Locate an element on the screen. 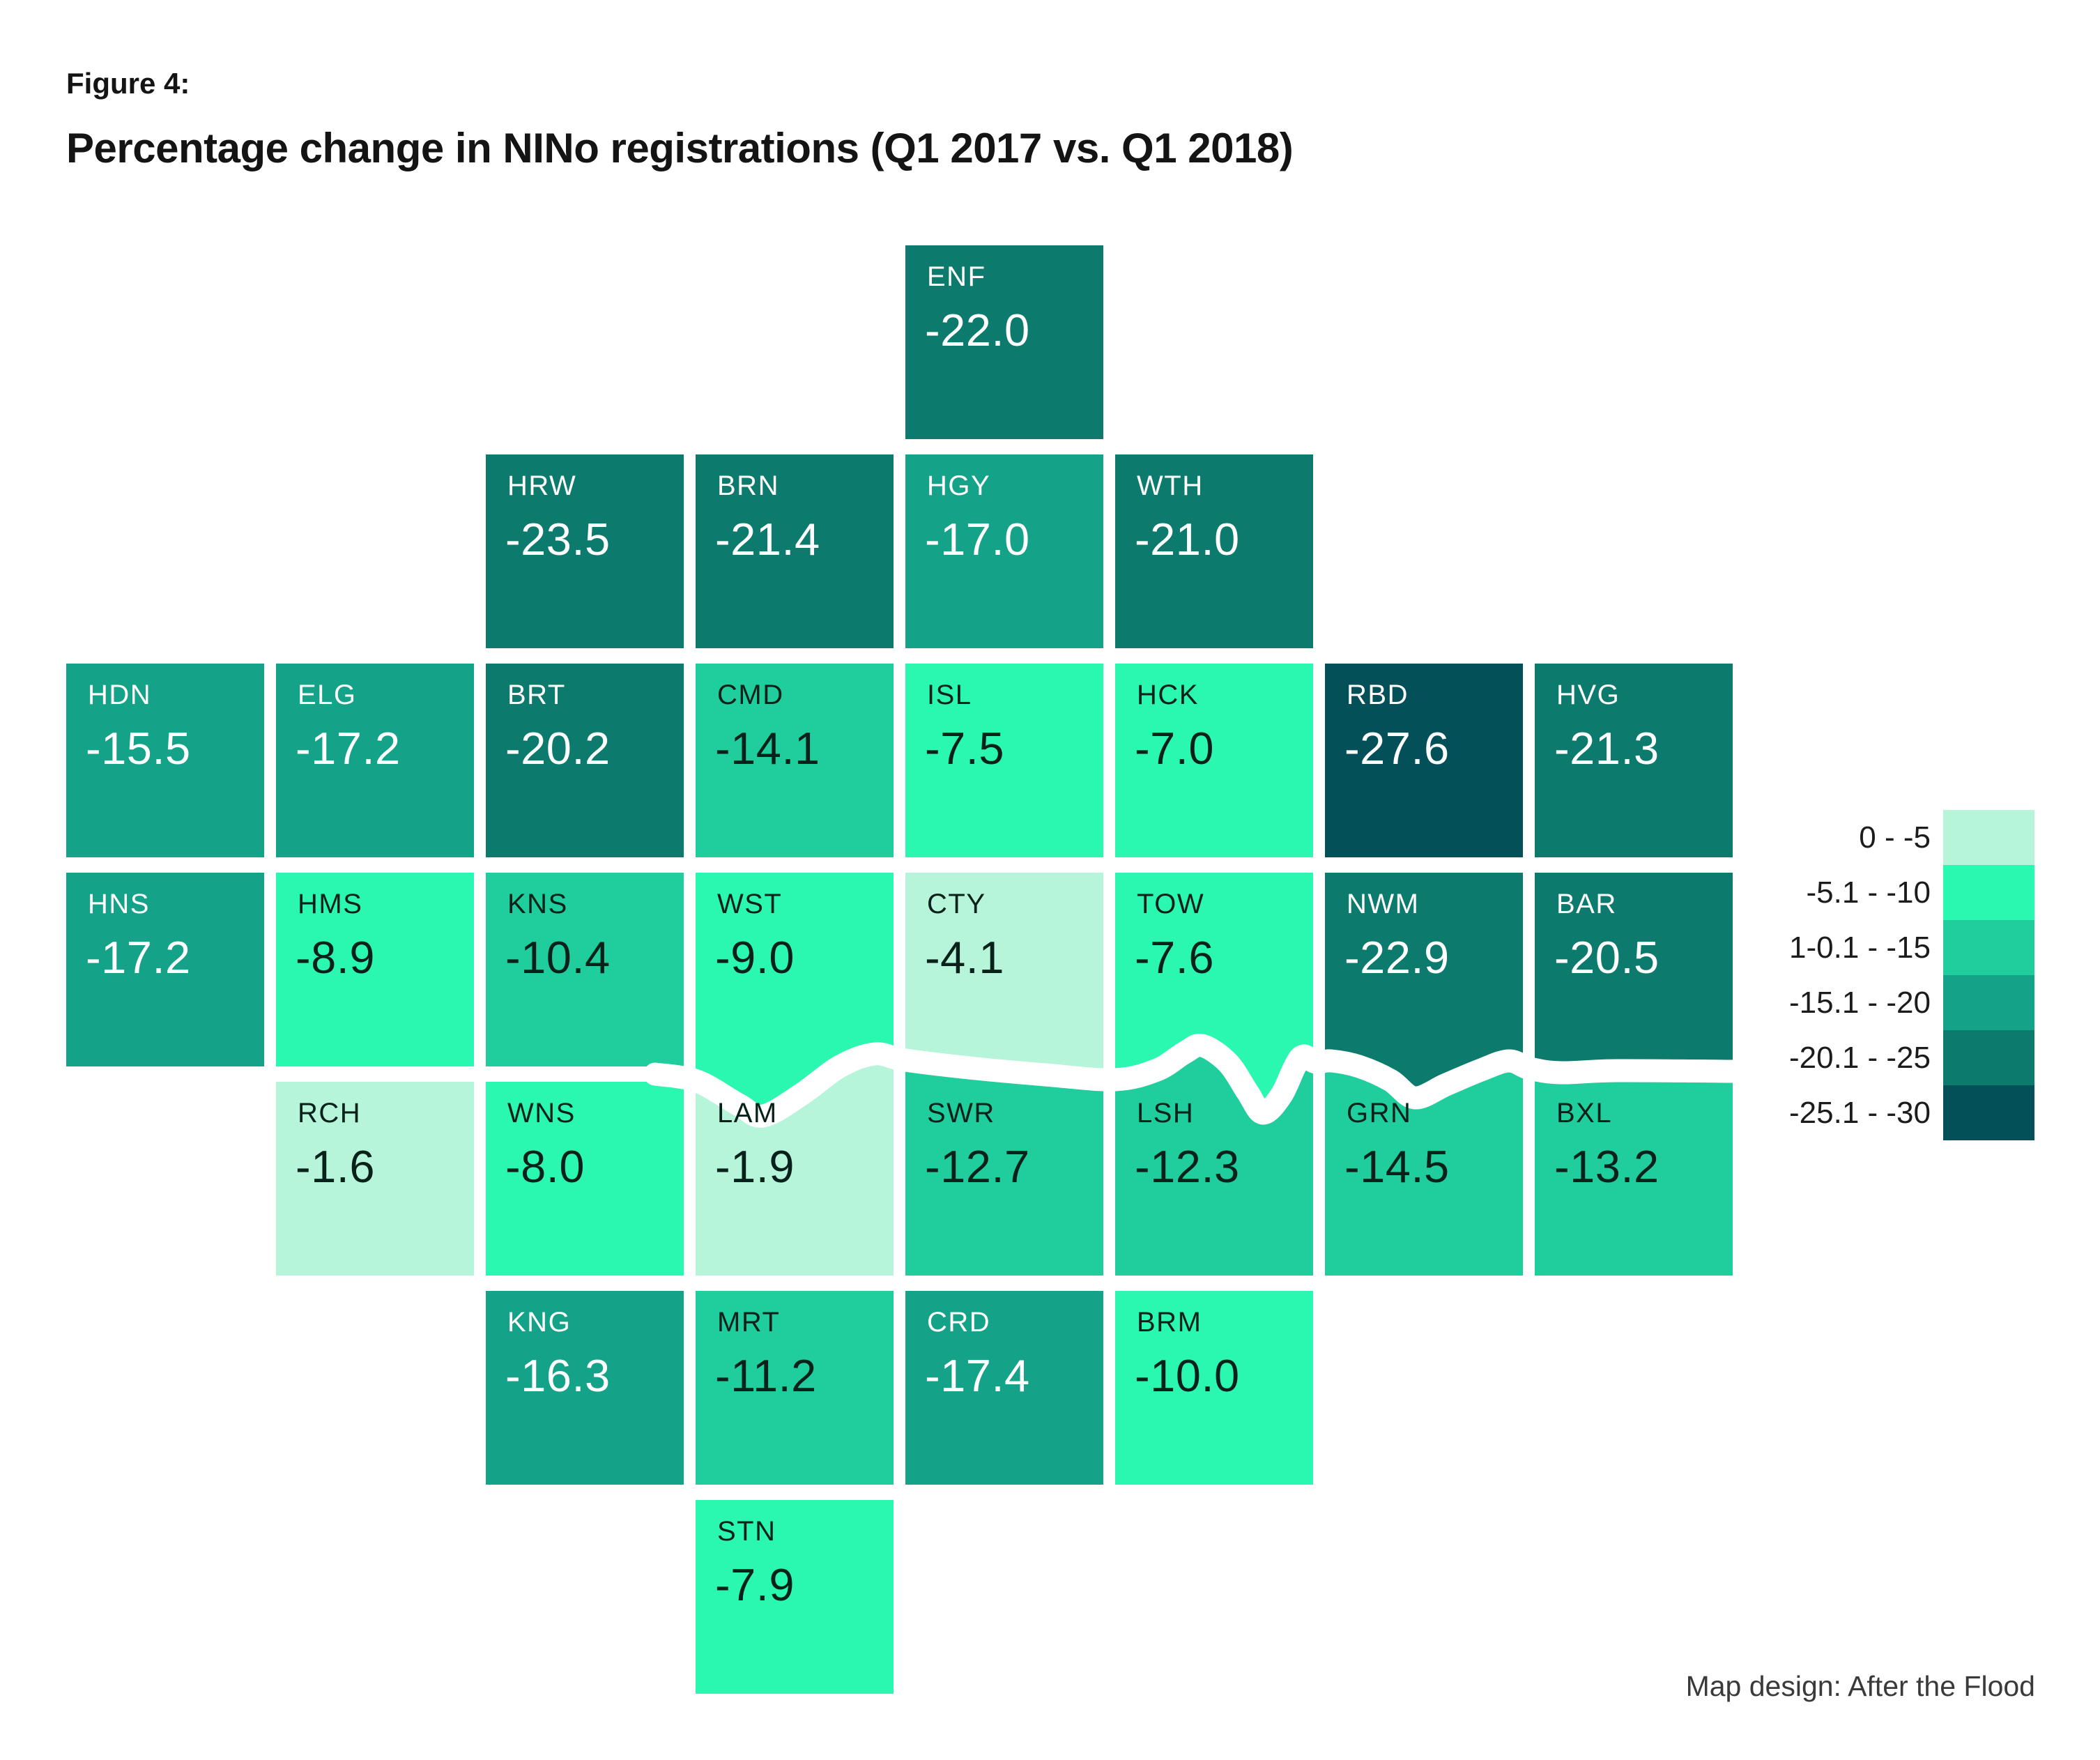  tile-value-HRW: -23.5 is located at coordinates (558, 539).